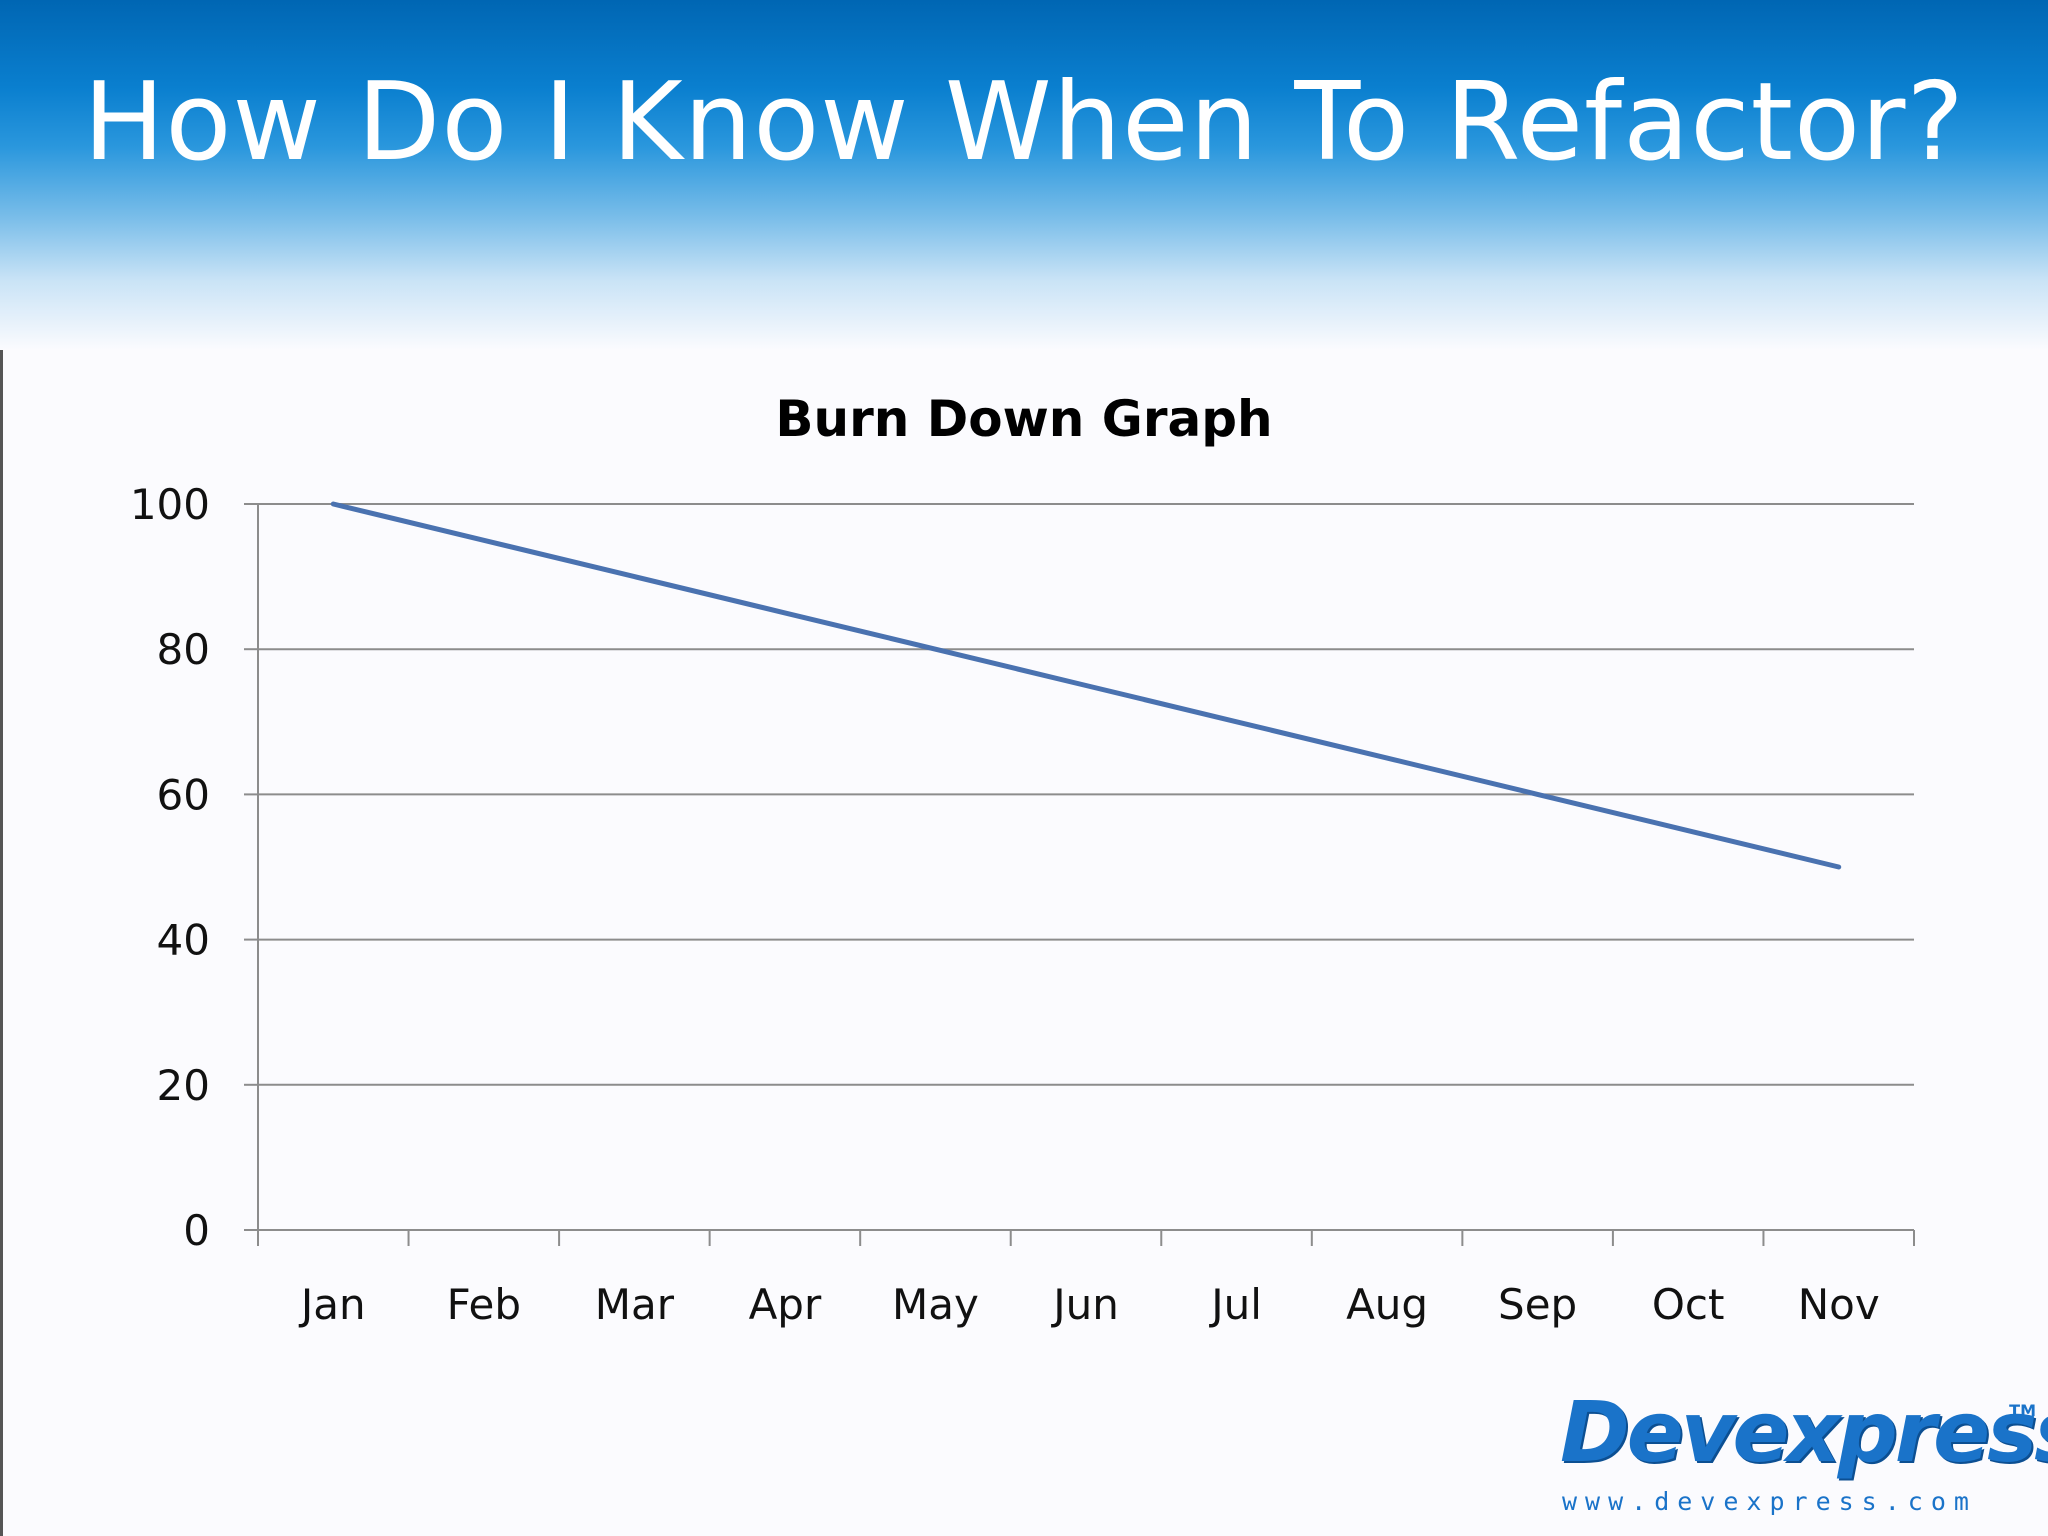 The height and width of the screenshot is (1536, 2048). What do you see at coordinates (1, 768) in the screenshot?
I see `slide-left-border` at bounding box center [1, 768].